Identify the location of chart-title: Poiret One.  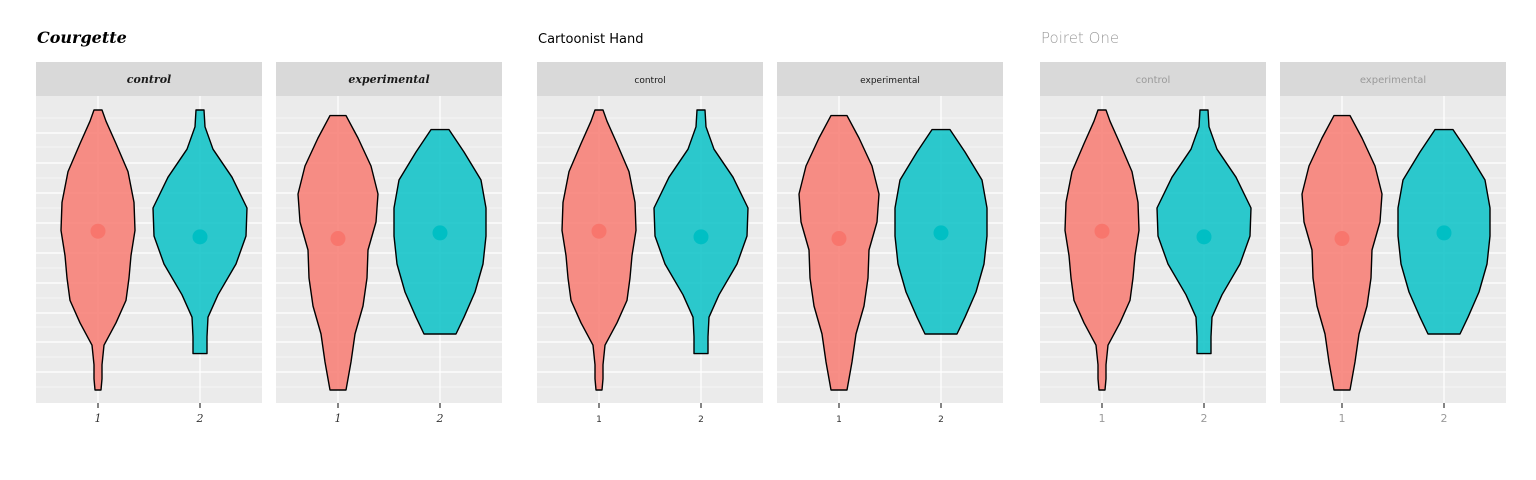
(1080, 38).